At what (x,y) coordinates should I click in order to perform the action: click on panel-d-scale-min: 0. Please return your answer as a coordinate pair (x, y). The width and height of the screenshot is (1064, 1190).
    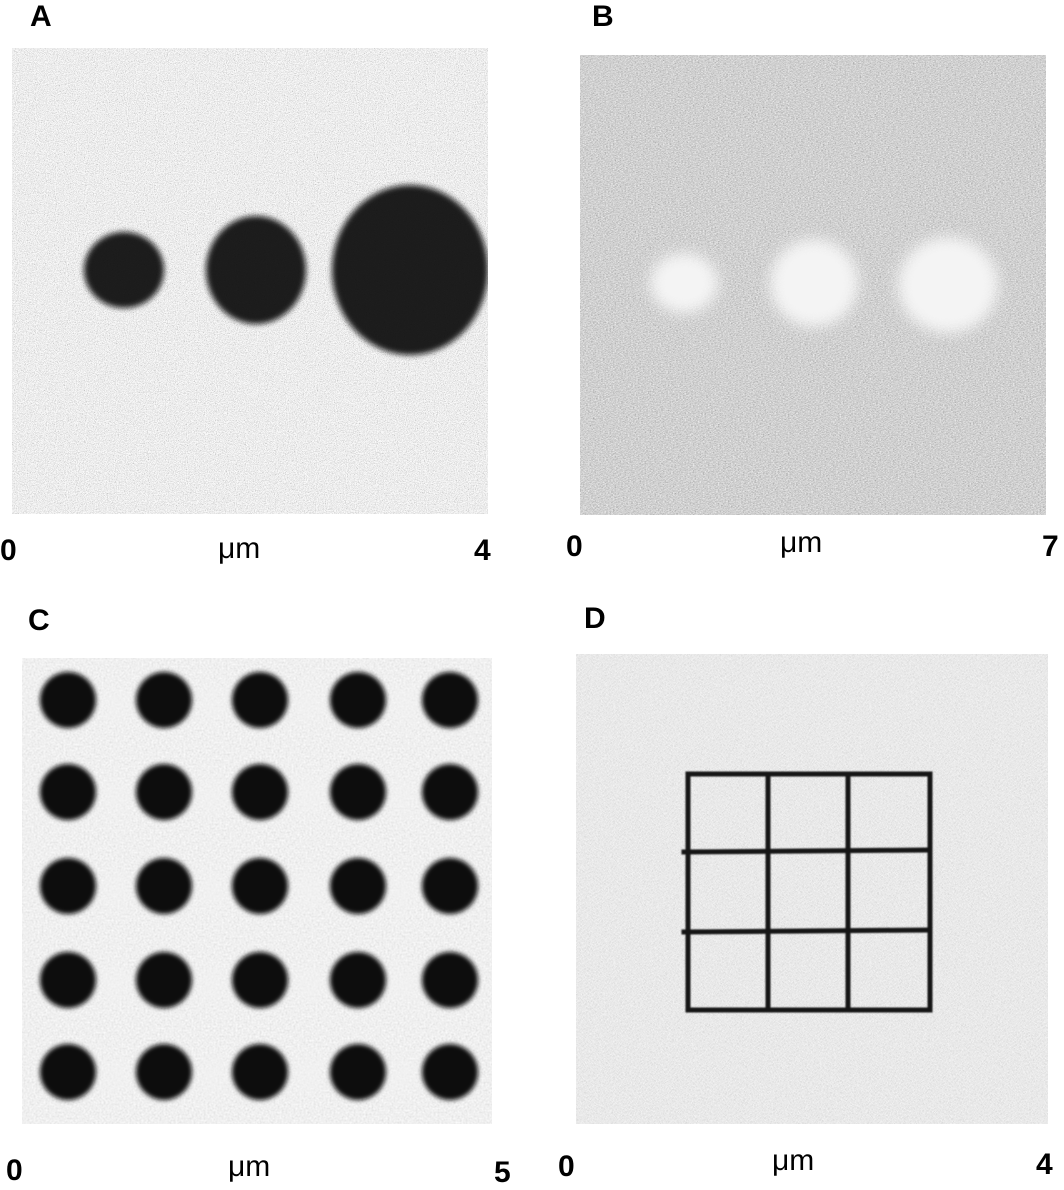
    Looking at the image, I should click on (566, 1166).